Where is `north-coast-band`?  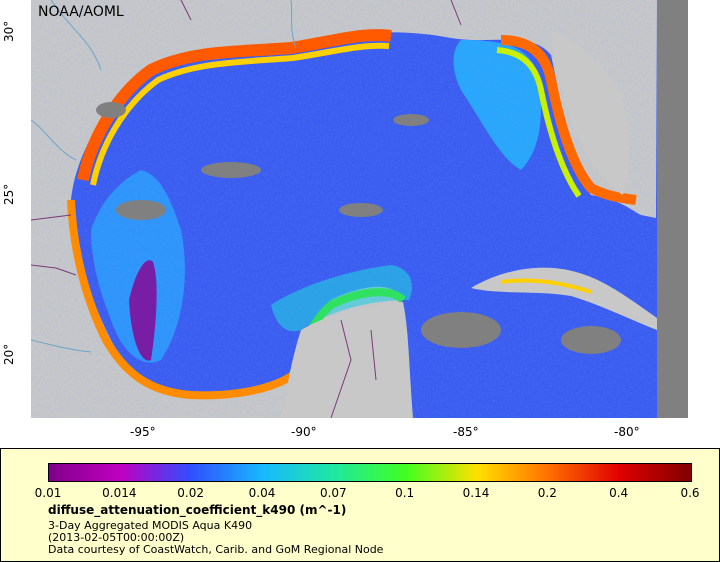
north-coast-band is located at coordinates (234, 105).